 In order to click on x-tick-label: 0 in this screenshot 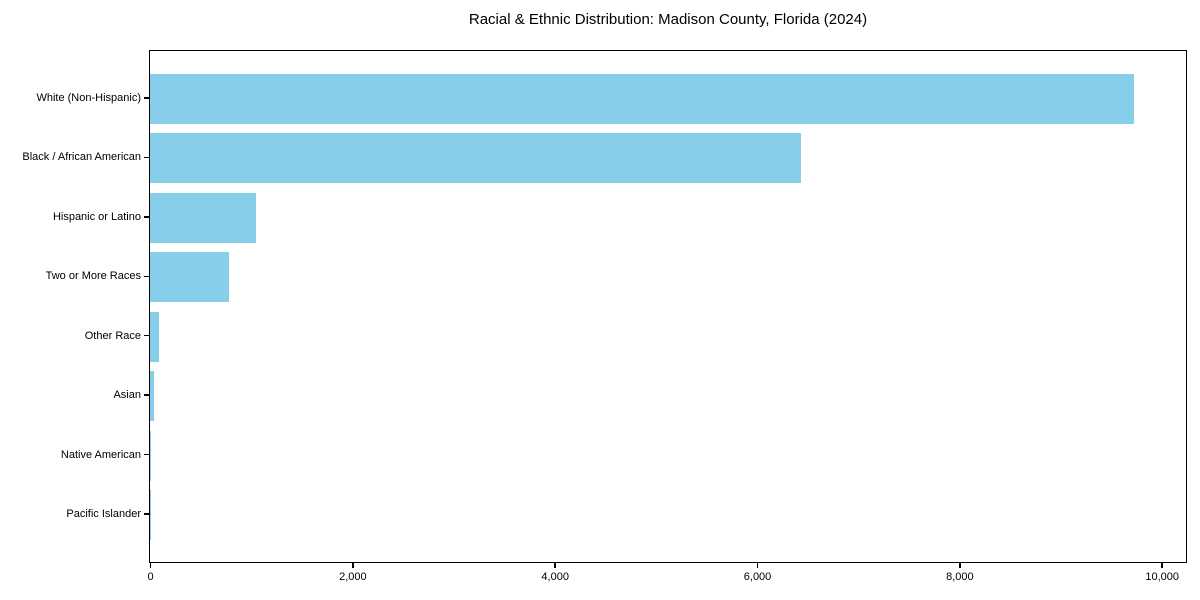, I will do `click(150, 577)`.